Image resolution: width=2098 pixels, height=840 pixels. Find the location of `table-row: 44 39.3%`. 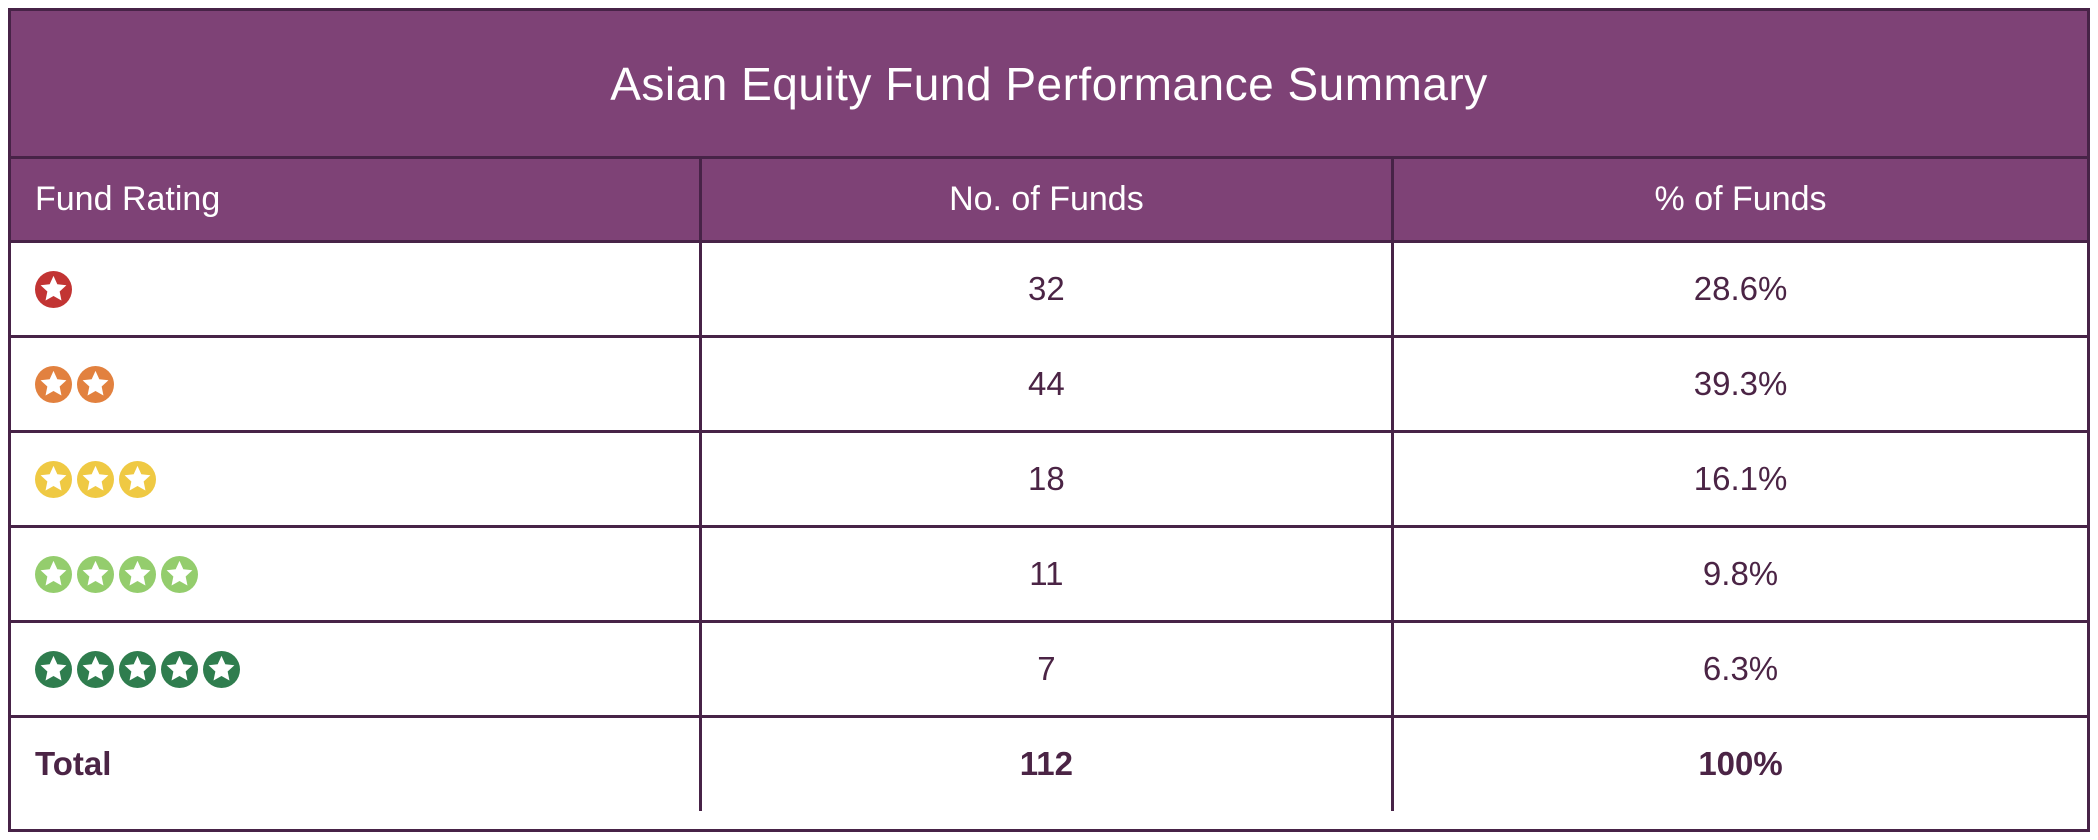

table-row: 44 39.3% is located at coordinates (1049, 383).